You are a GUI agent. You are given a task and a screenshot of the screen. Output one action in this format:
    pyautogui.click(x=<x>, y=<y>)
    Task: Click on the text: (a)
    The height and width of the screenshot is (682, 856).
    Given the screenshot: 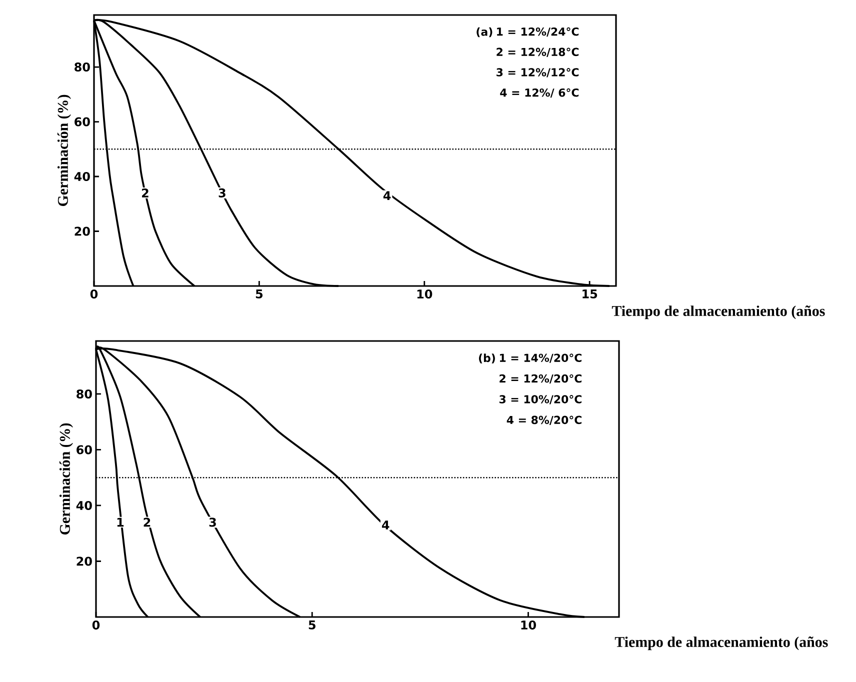 What is the action you would take?
    pyautogui.click(x=484, y=32)
    